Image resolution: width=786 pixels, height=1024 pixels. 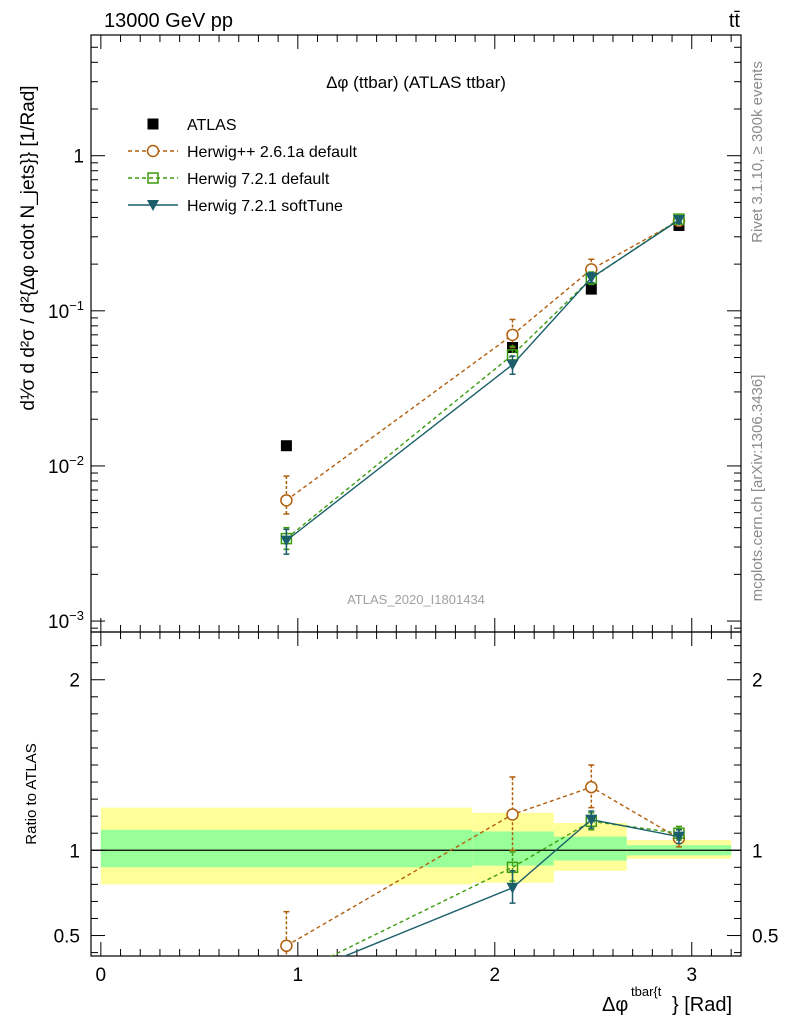 I want to click on x-tick-label: 3, so click(x=691, y=975).